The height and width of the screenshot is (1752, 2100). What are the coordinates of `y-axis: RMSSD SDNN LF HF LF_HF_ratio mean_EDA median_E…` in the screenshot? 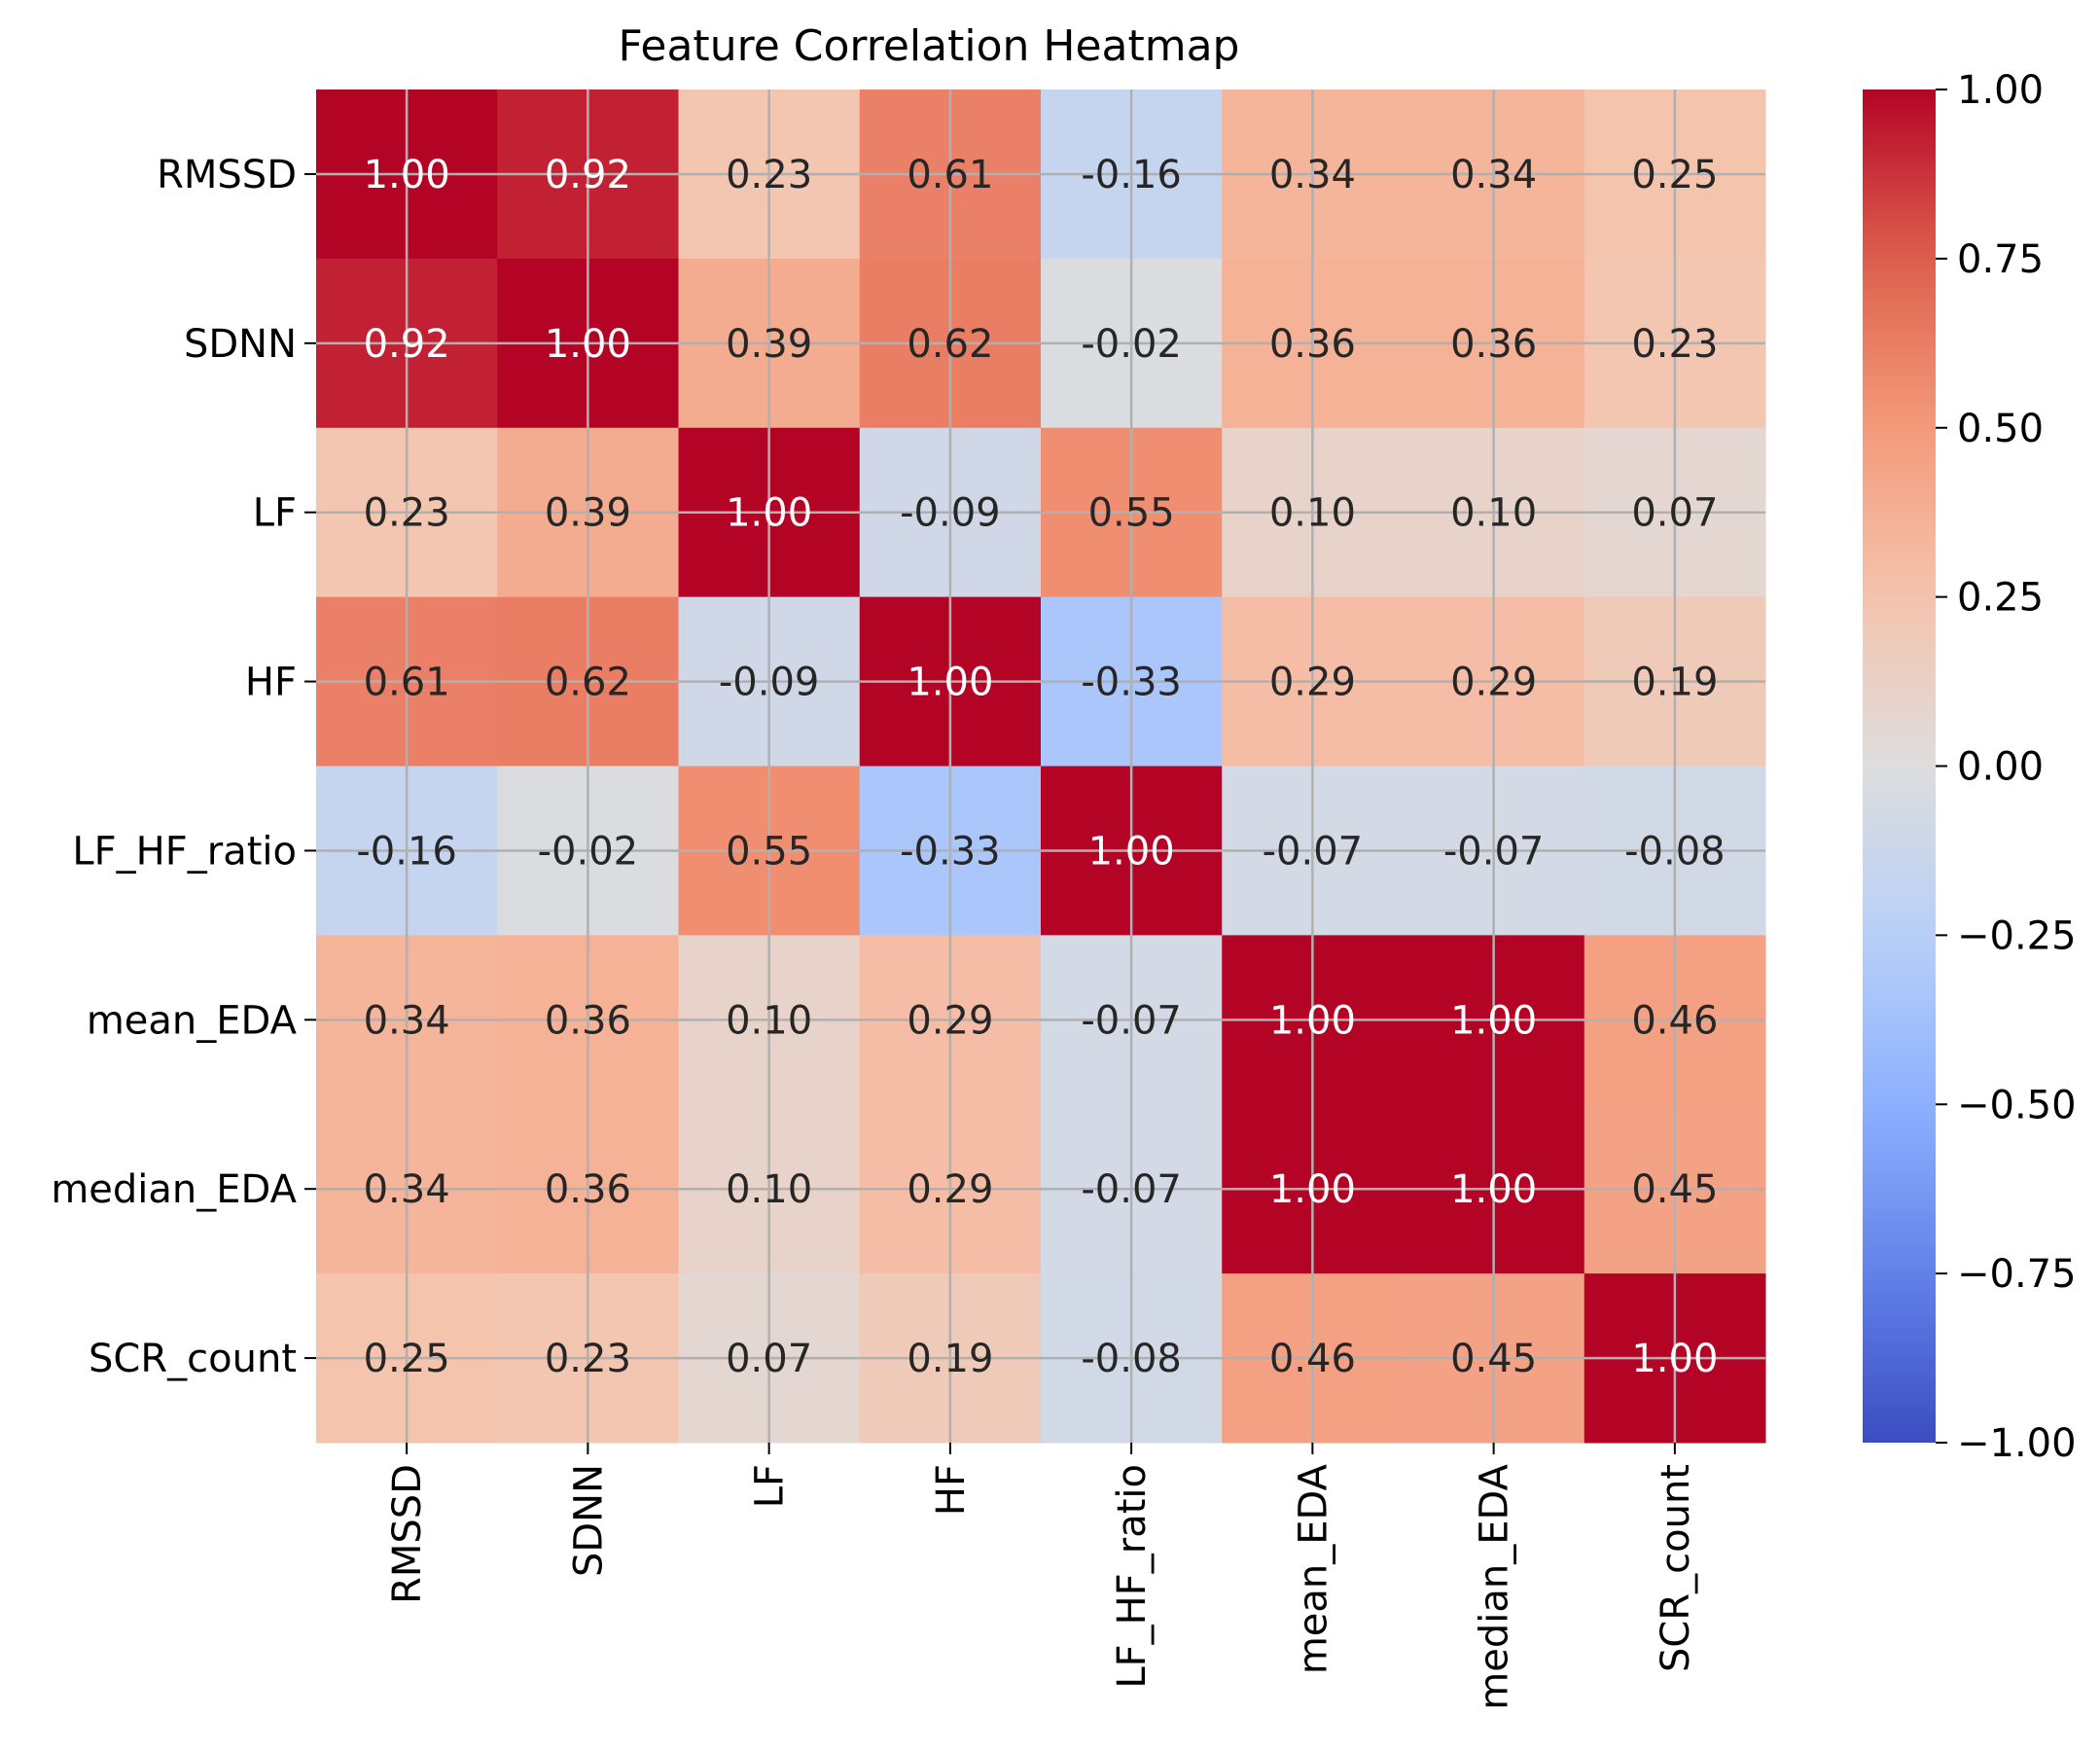 It's located at (184, 767).